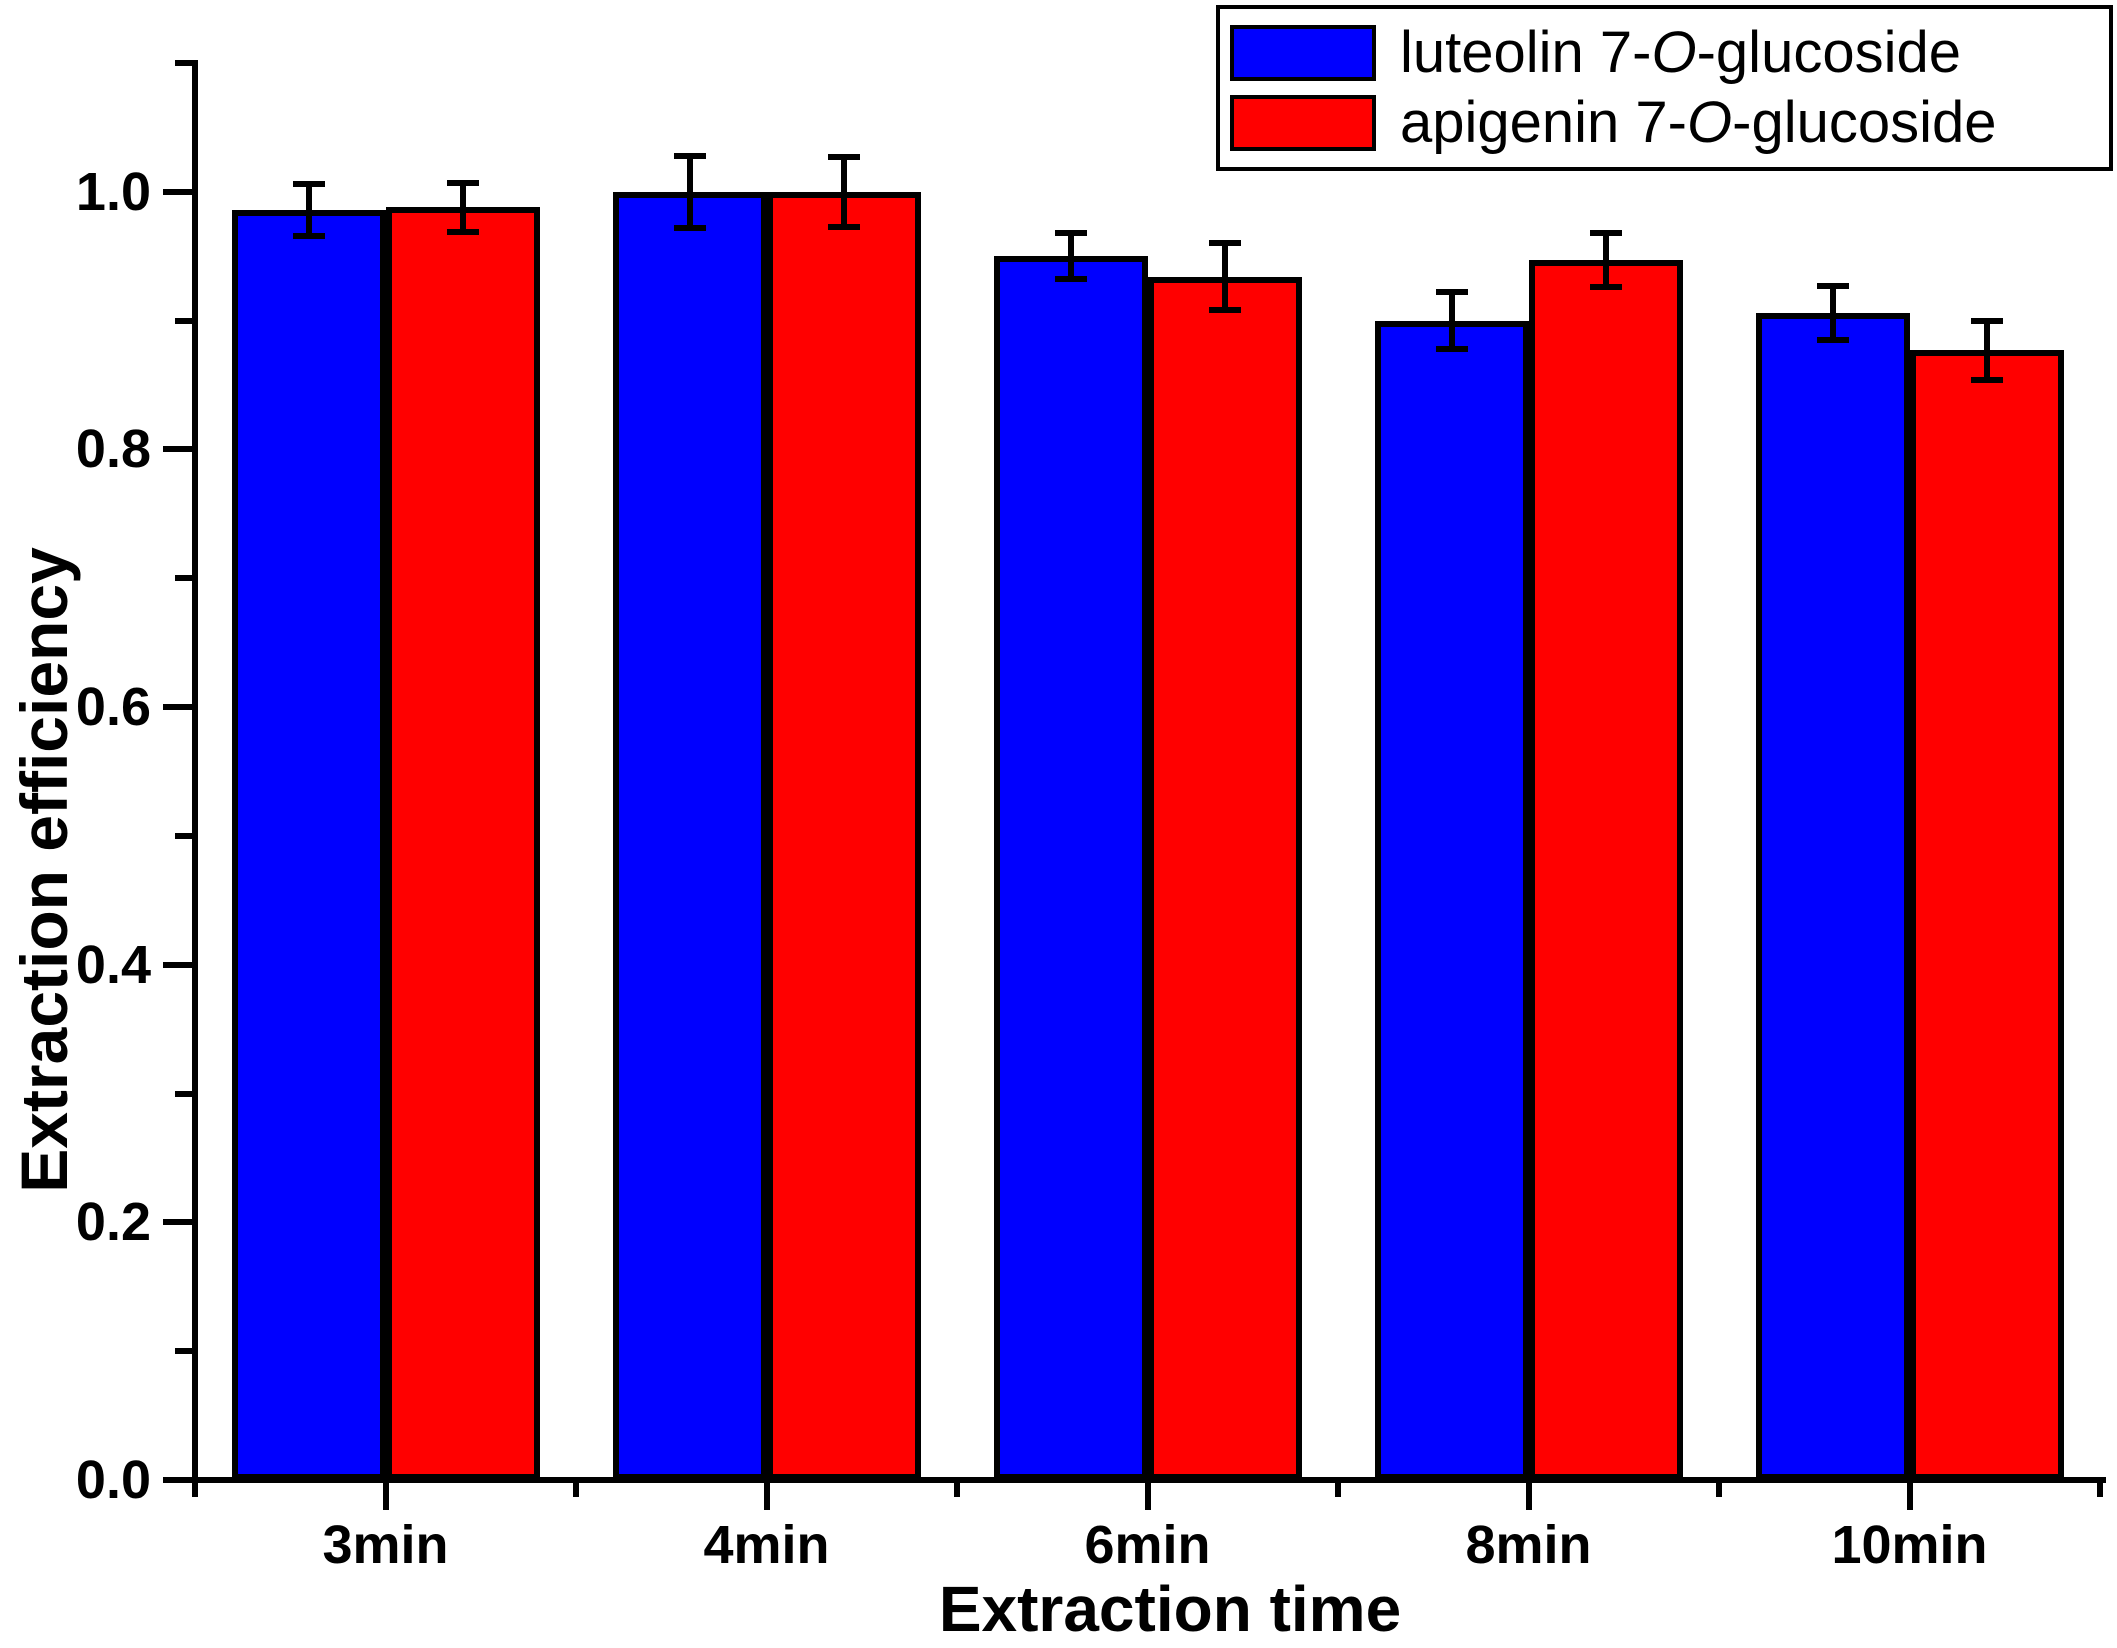 The image size is (2117, 1648). Describe the element at coordinates (766, 1545) in the screenshot. I see `x-tick-label: 4min` at that location.